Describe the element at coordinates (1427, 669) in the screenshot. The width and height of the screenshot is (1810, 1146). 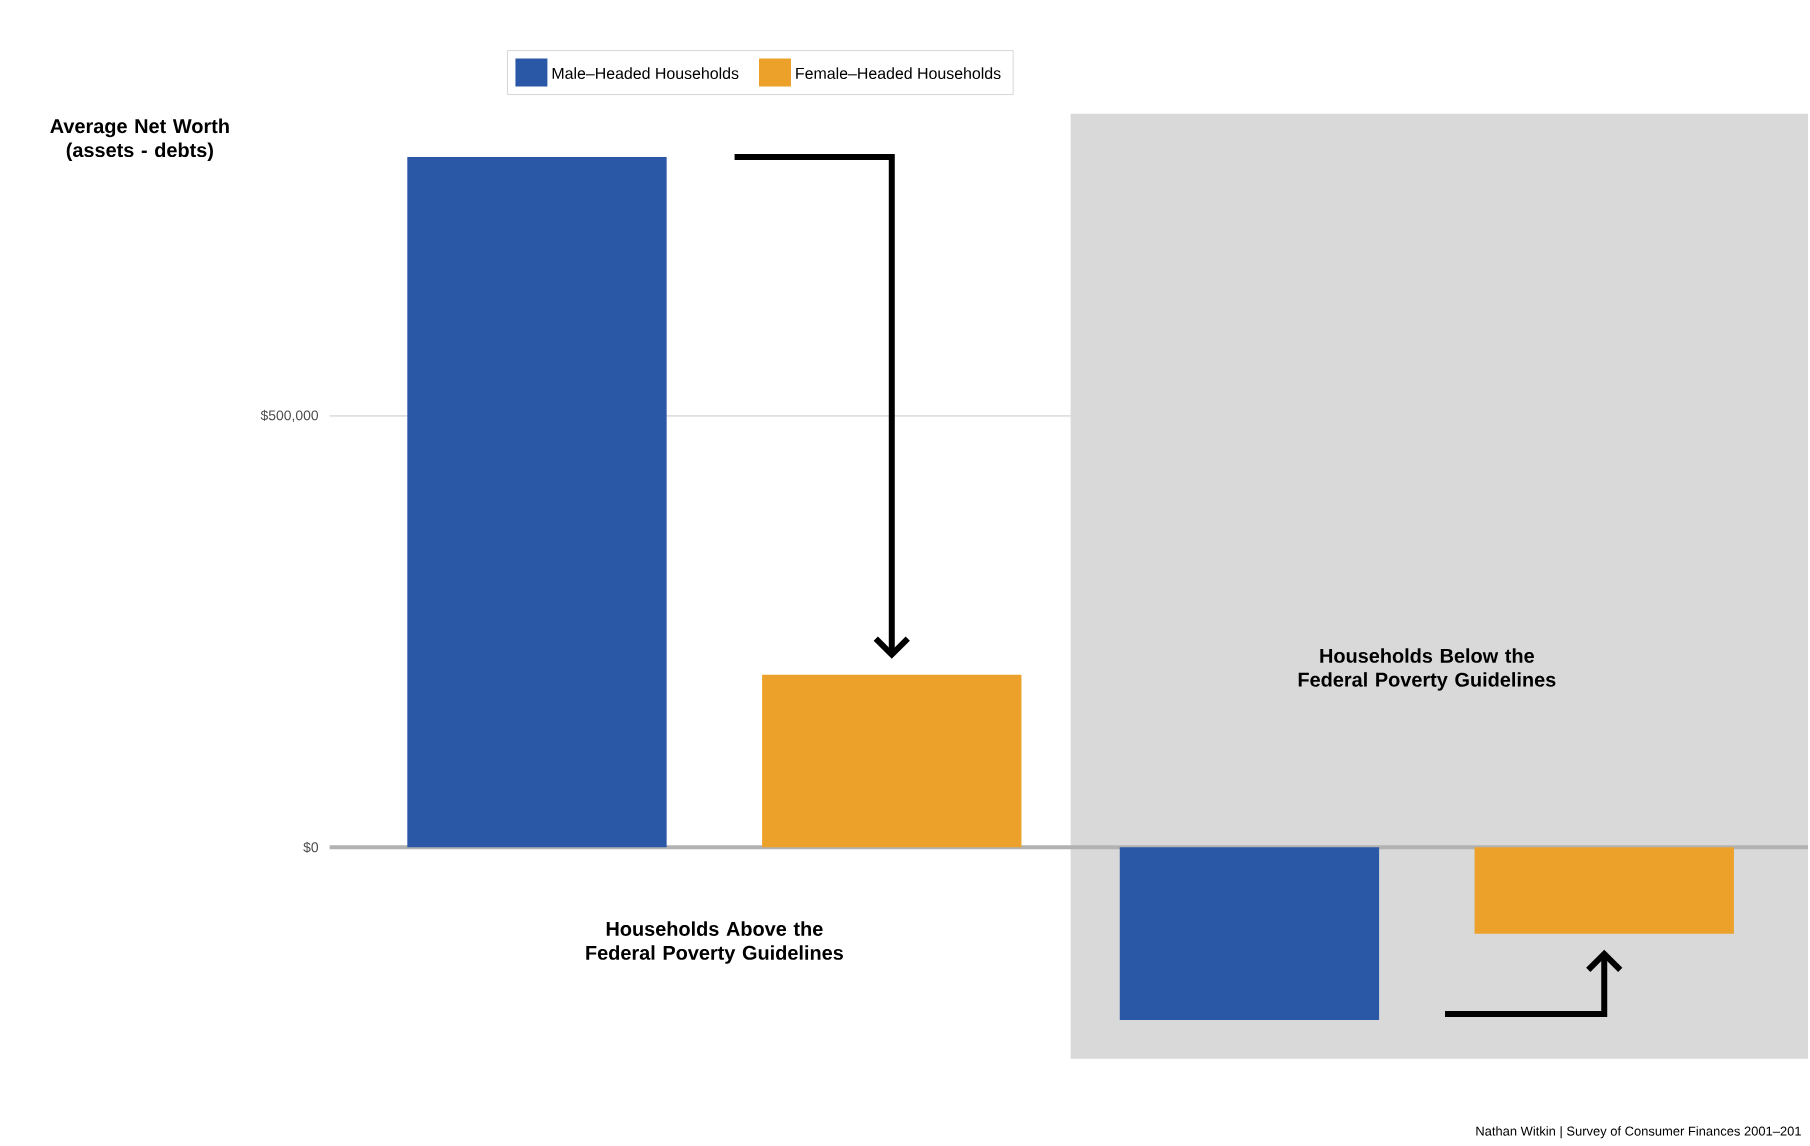
I see `x-tick-label: Households Below the Federal Poverty Guidelines` at that location.